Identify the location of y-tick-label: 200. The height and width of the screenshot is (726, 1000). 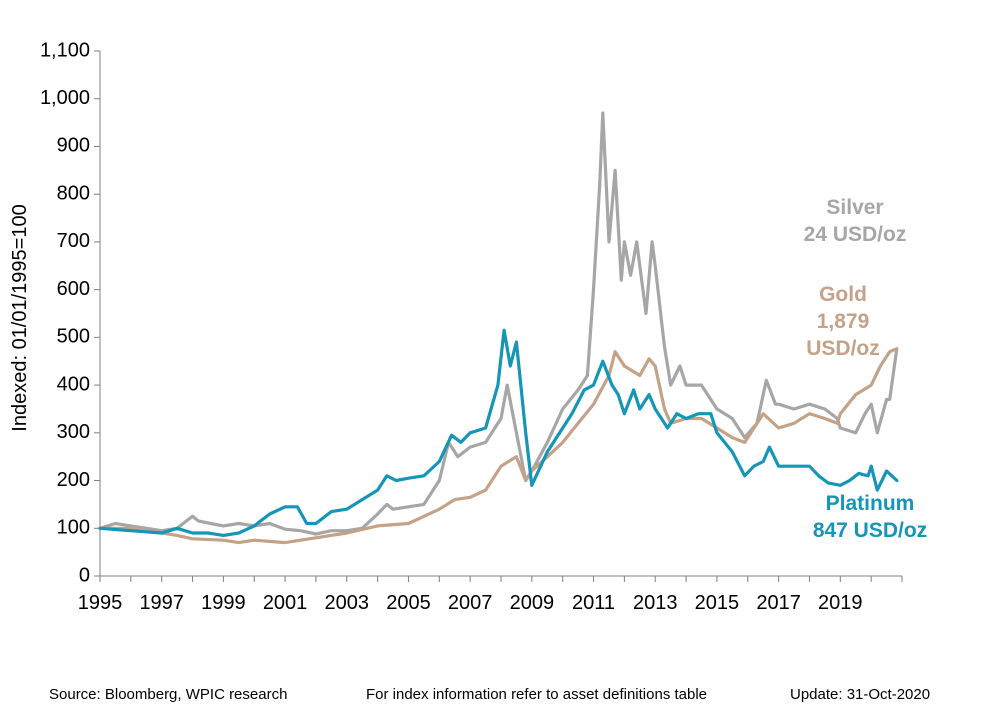
(73, 480).